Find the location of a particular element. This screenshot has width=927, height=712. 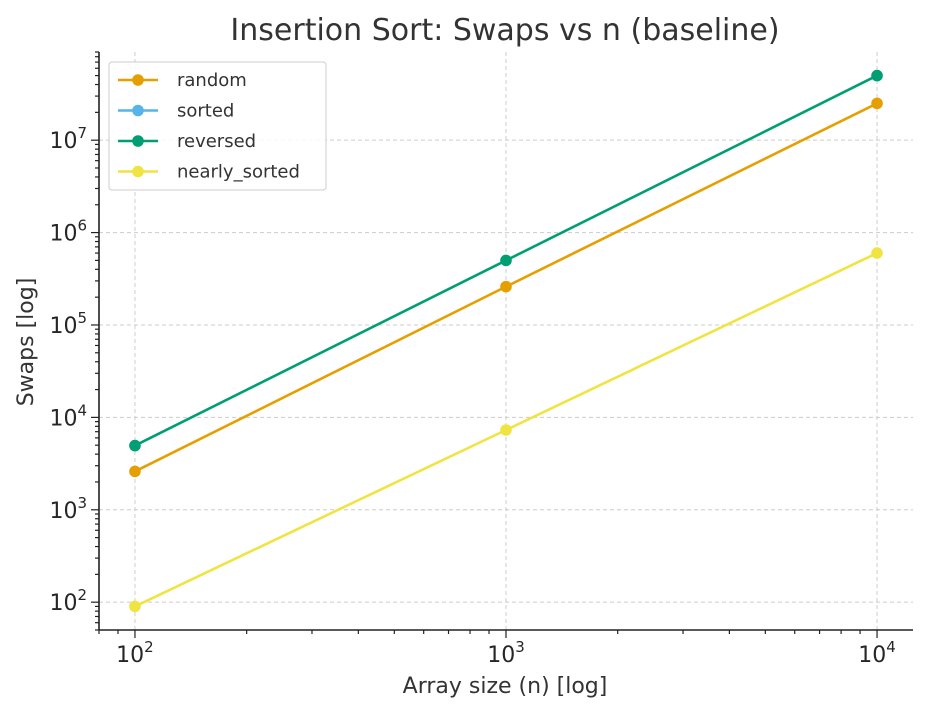

y-tick-label: 10⁷ is located at coordinates (68, 139).